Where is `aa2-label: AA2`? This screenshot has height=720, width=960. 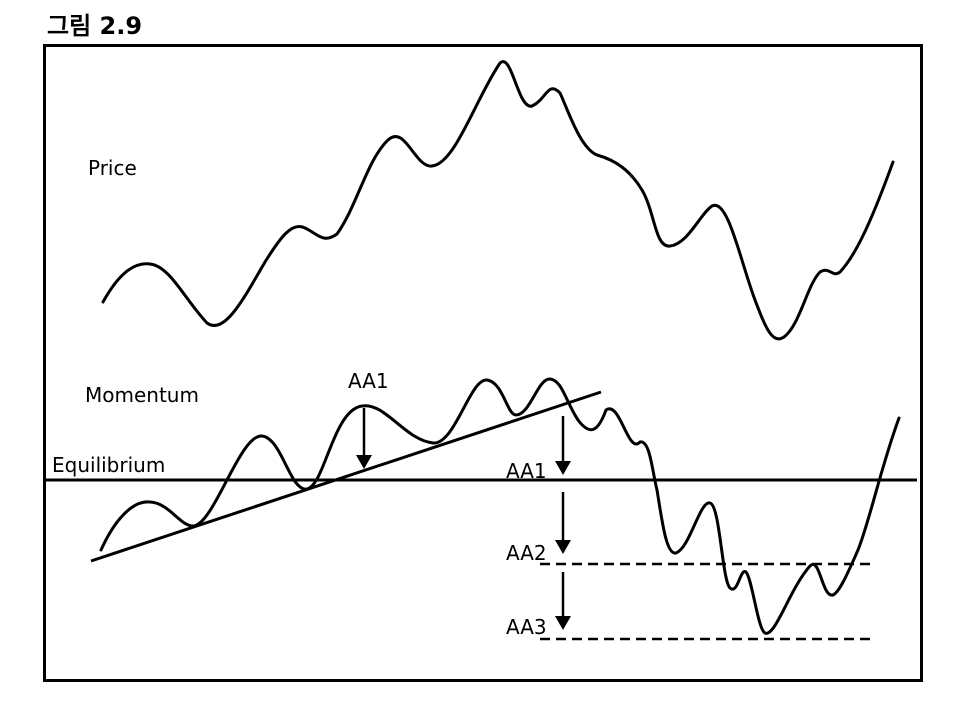
aa2-label: AA2 is located at coordinates (526, 553).